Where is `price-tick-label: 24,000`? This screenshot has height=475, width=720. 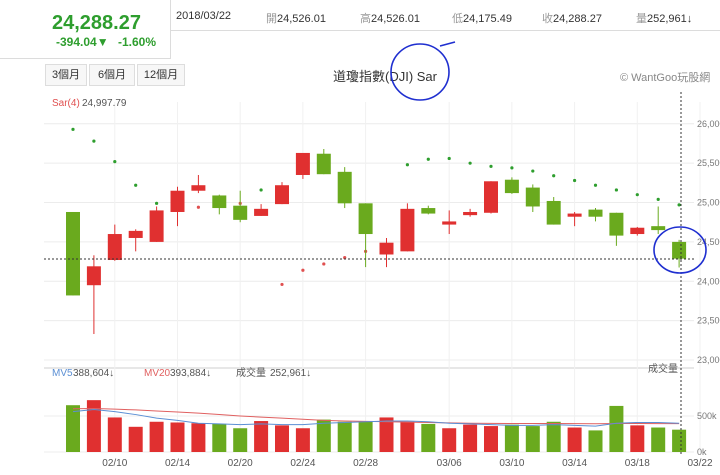
price-tick-label: 24,000 is located at coordinates (708, 281).